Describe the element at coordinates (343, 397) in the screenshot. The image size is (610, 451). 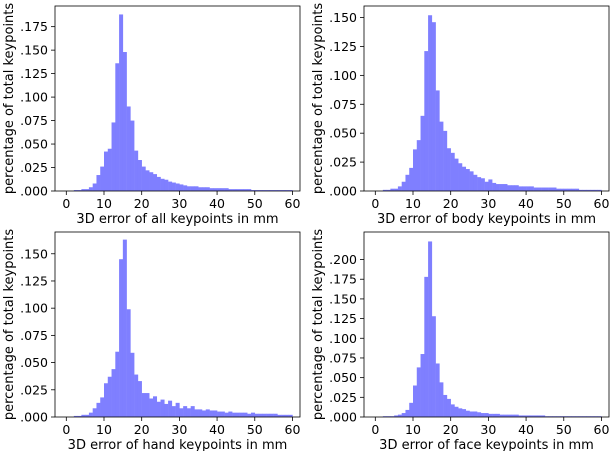
I see `y-tick-label: .025` at that location.